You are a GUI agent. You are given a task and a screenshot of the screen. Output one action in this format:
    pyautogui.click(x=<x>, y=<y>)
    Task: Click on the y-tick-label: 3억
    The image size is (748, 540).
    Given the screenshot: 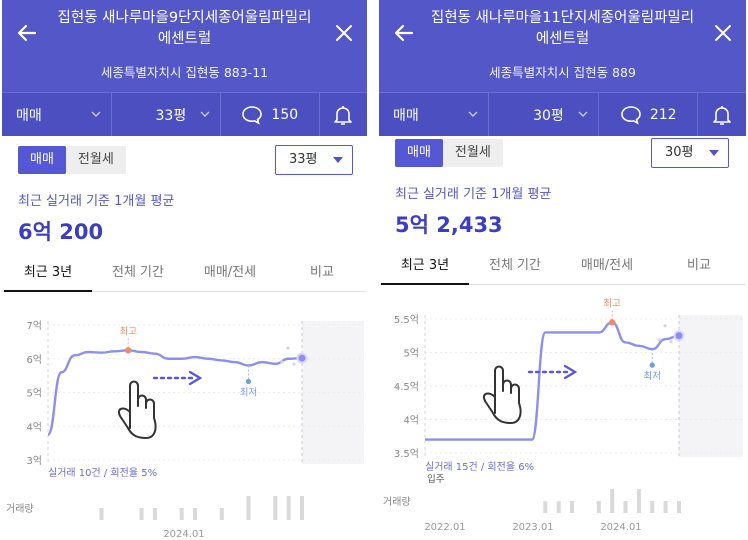 What is the action you would take?
    pyautogui.click(x=34, y=461)
    